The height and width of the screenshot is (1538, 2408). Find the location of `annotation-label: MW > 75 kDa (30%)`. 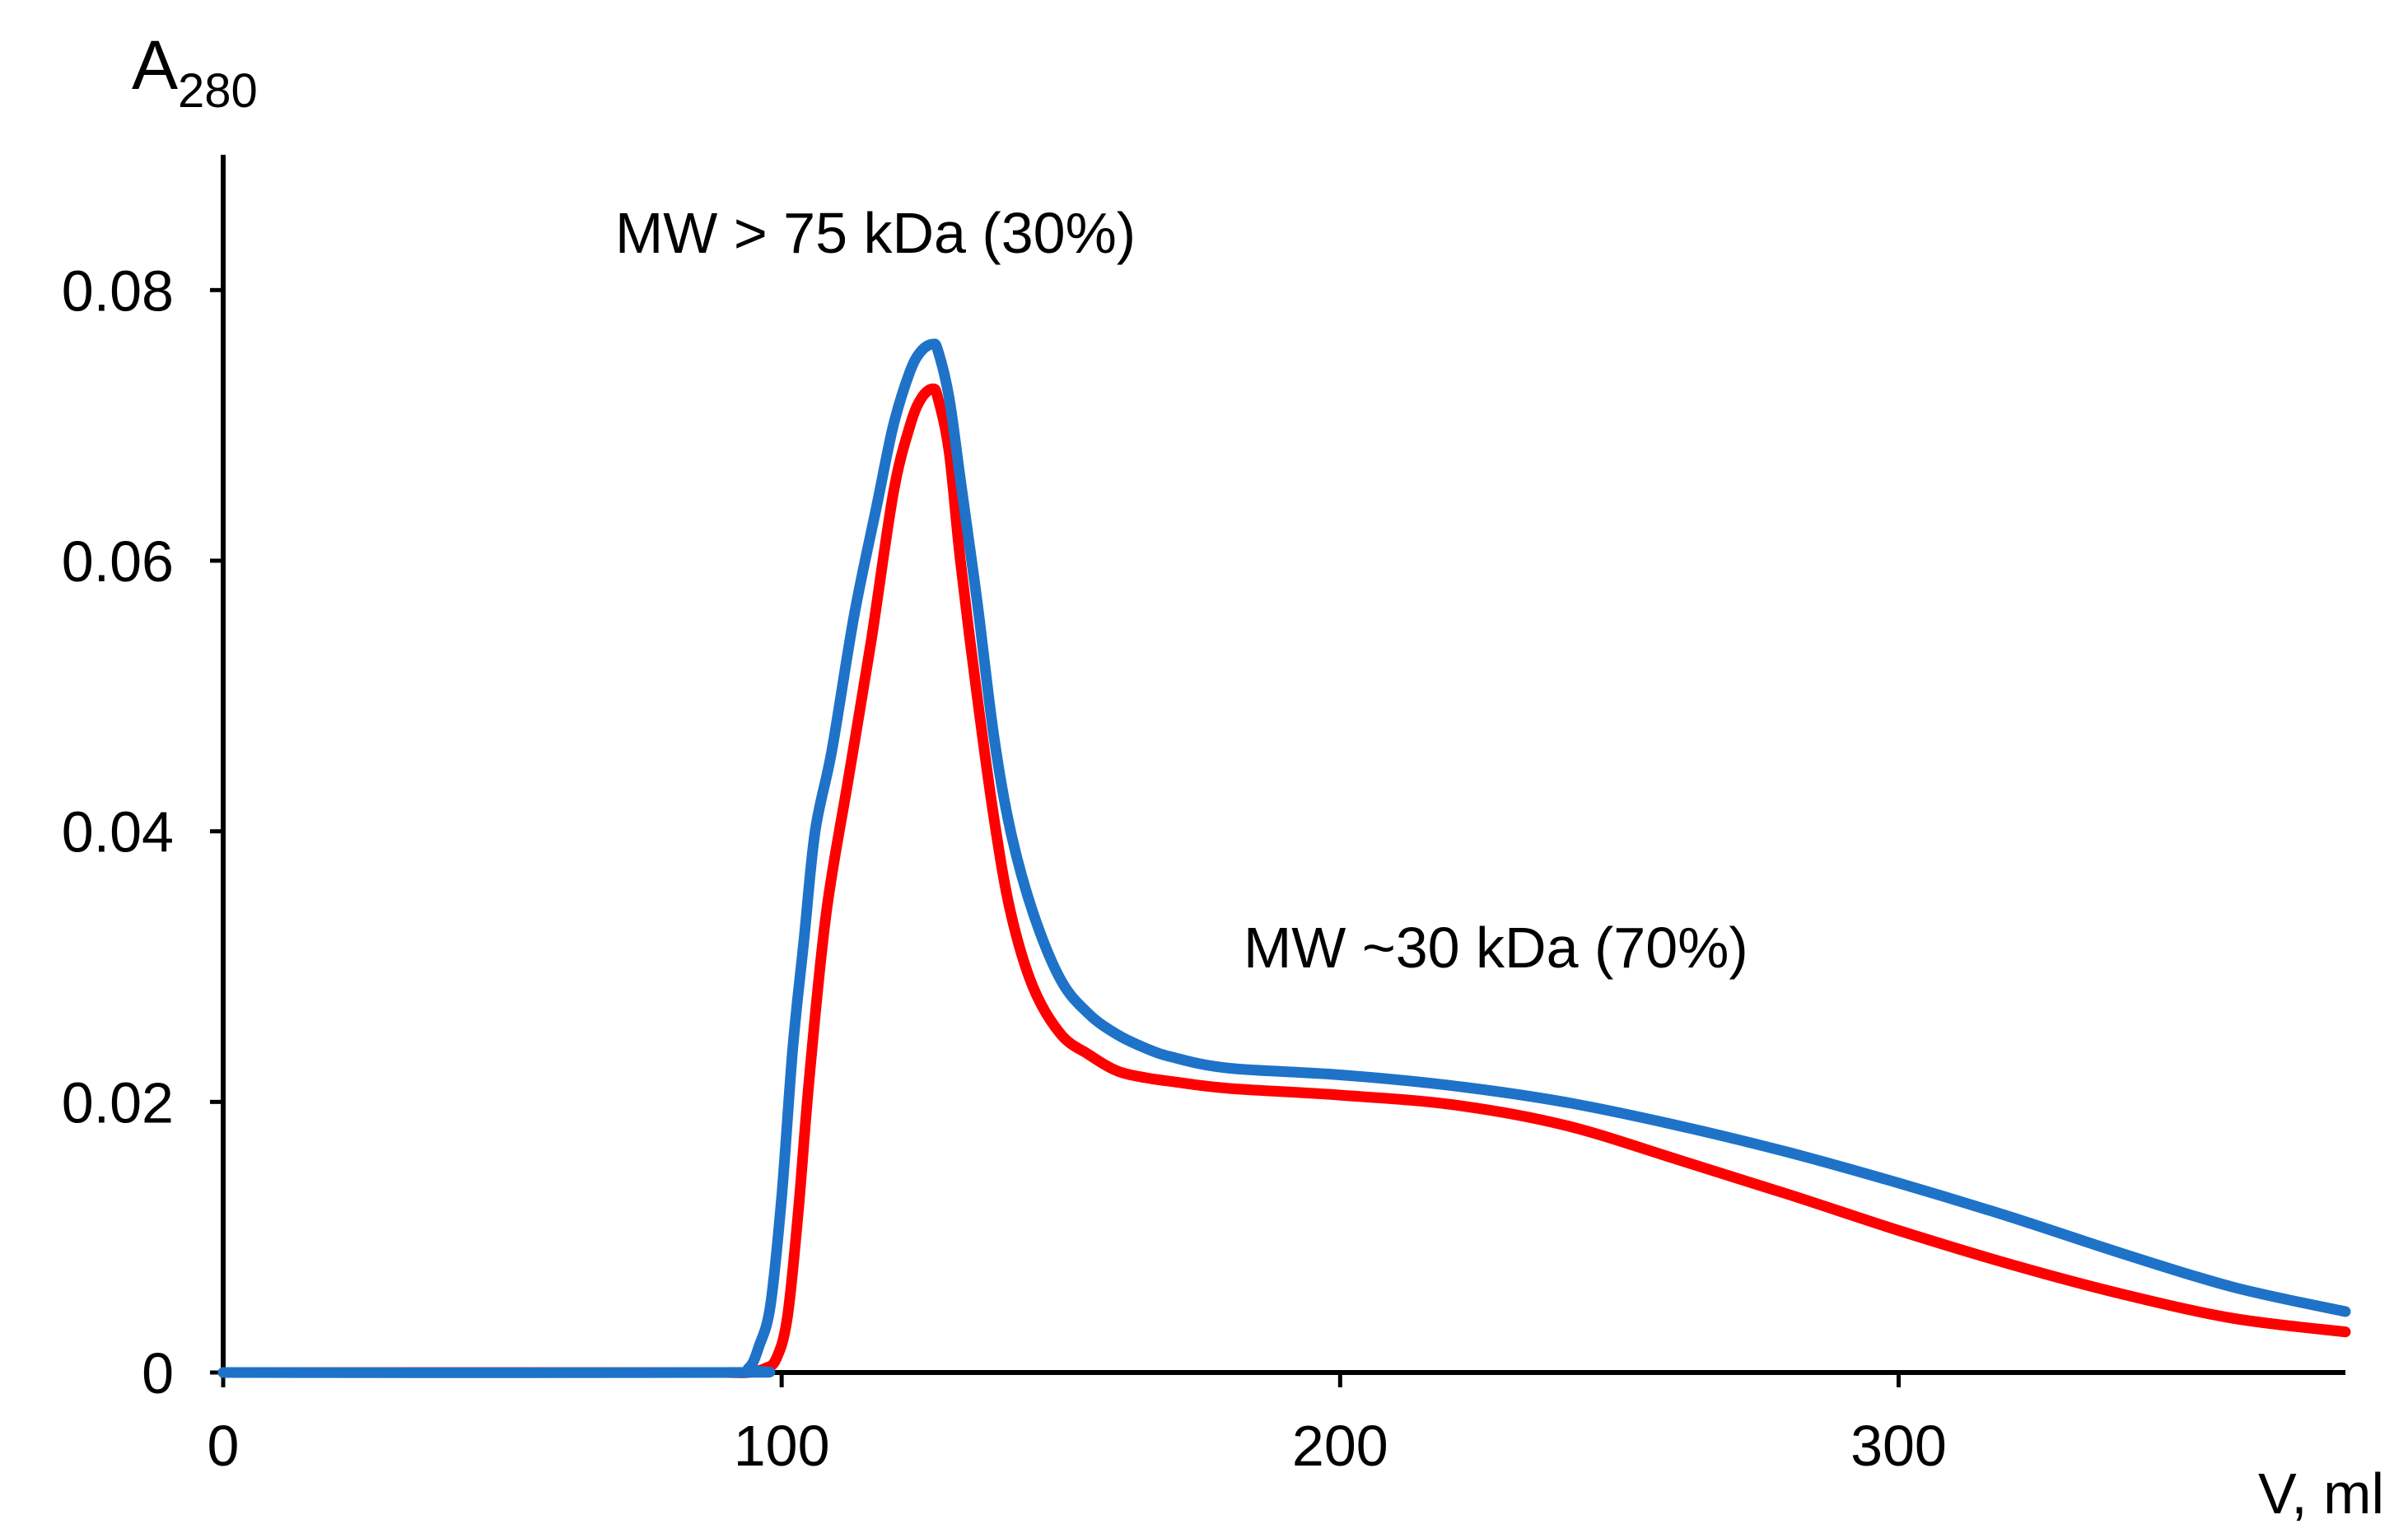

annotation-label: MW > 75 kDa (30%) is located at coordinates (875, 233).